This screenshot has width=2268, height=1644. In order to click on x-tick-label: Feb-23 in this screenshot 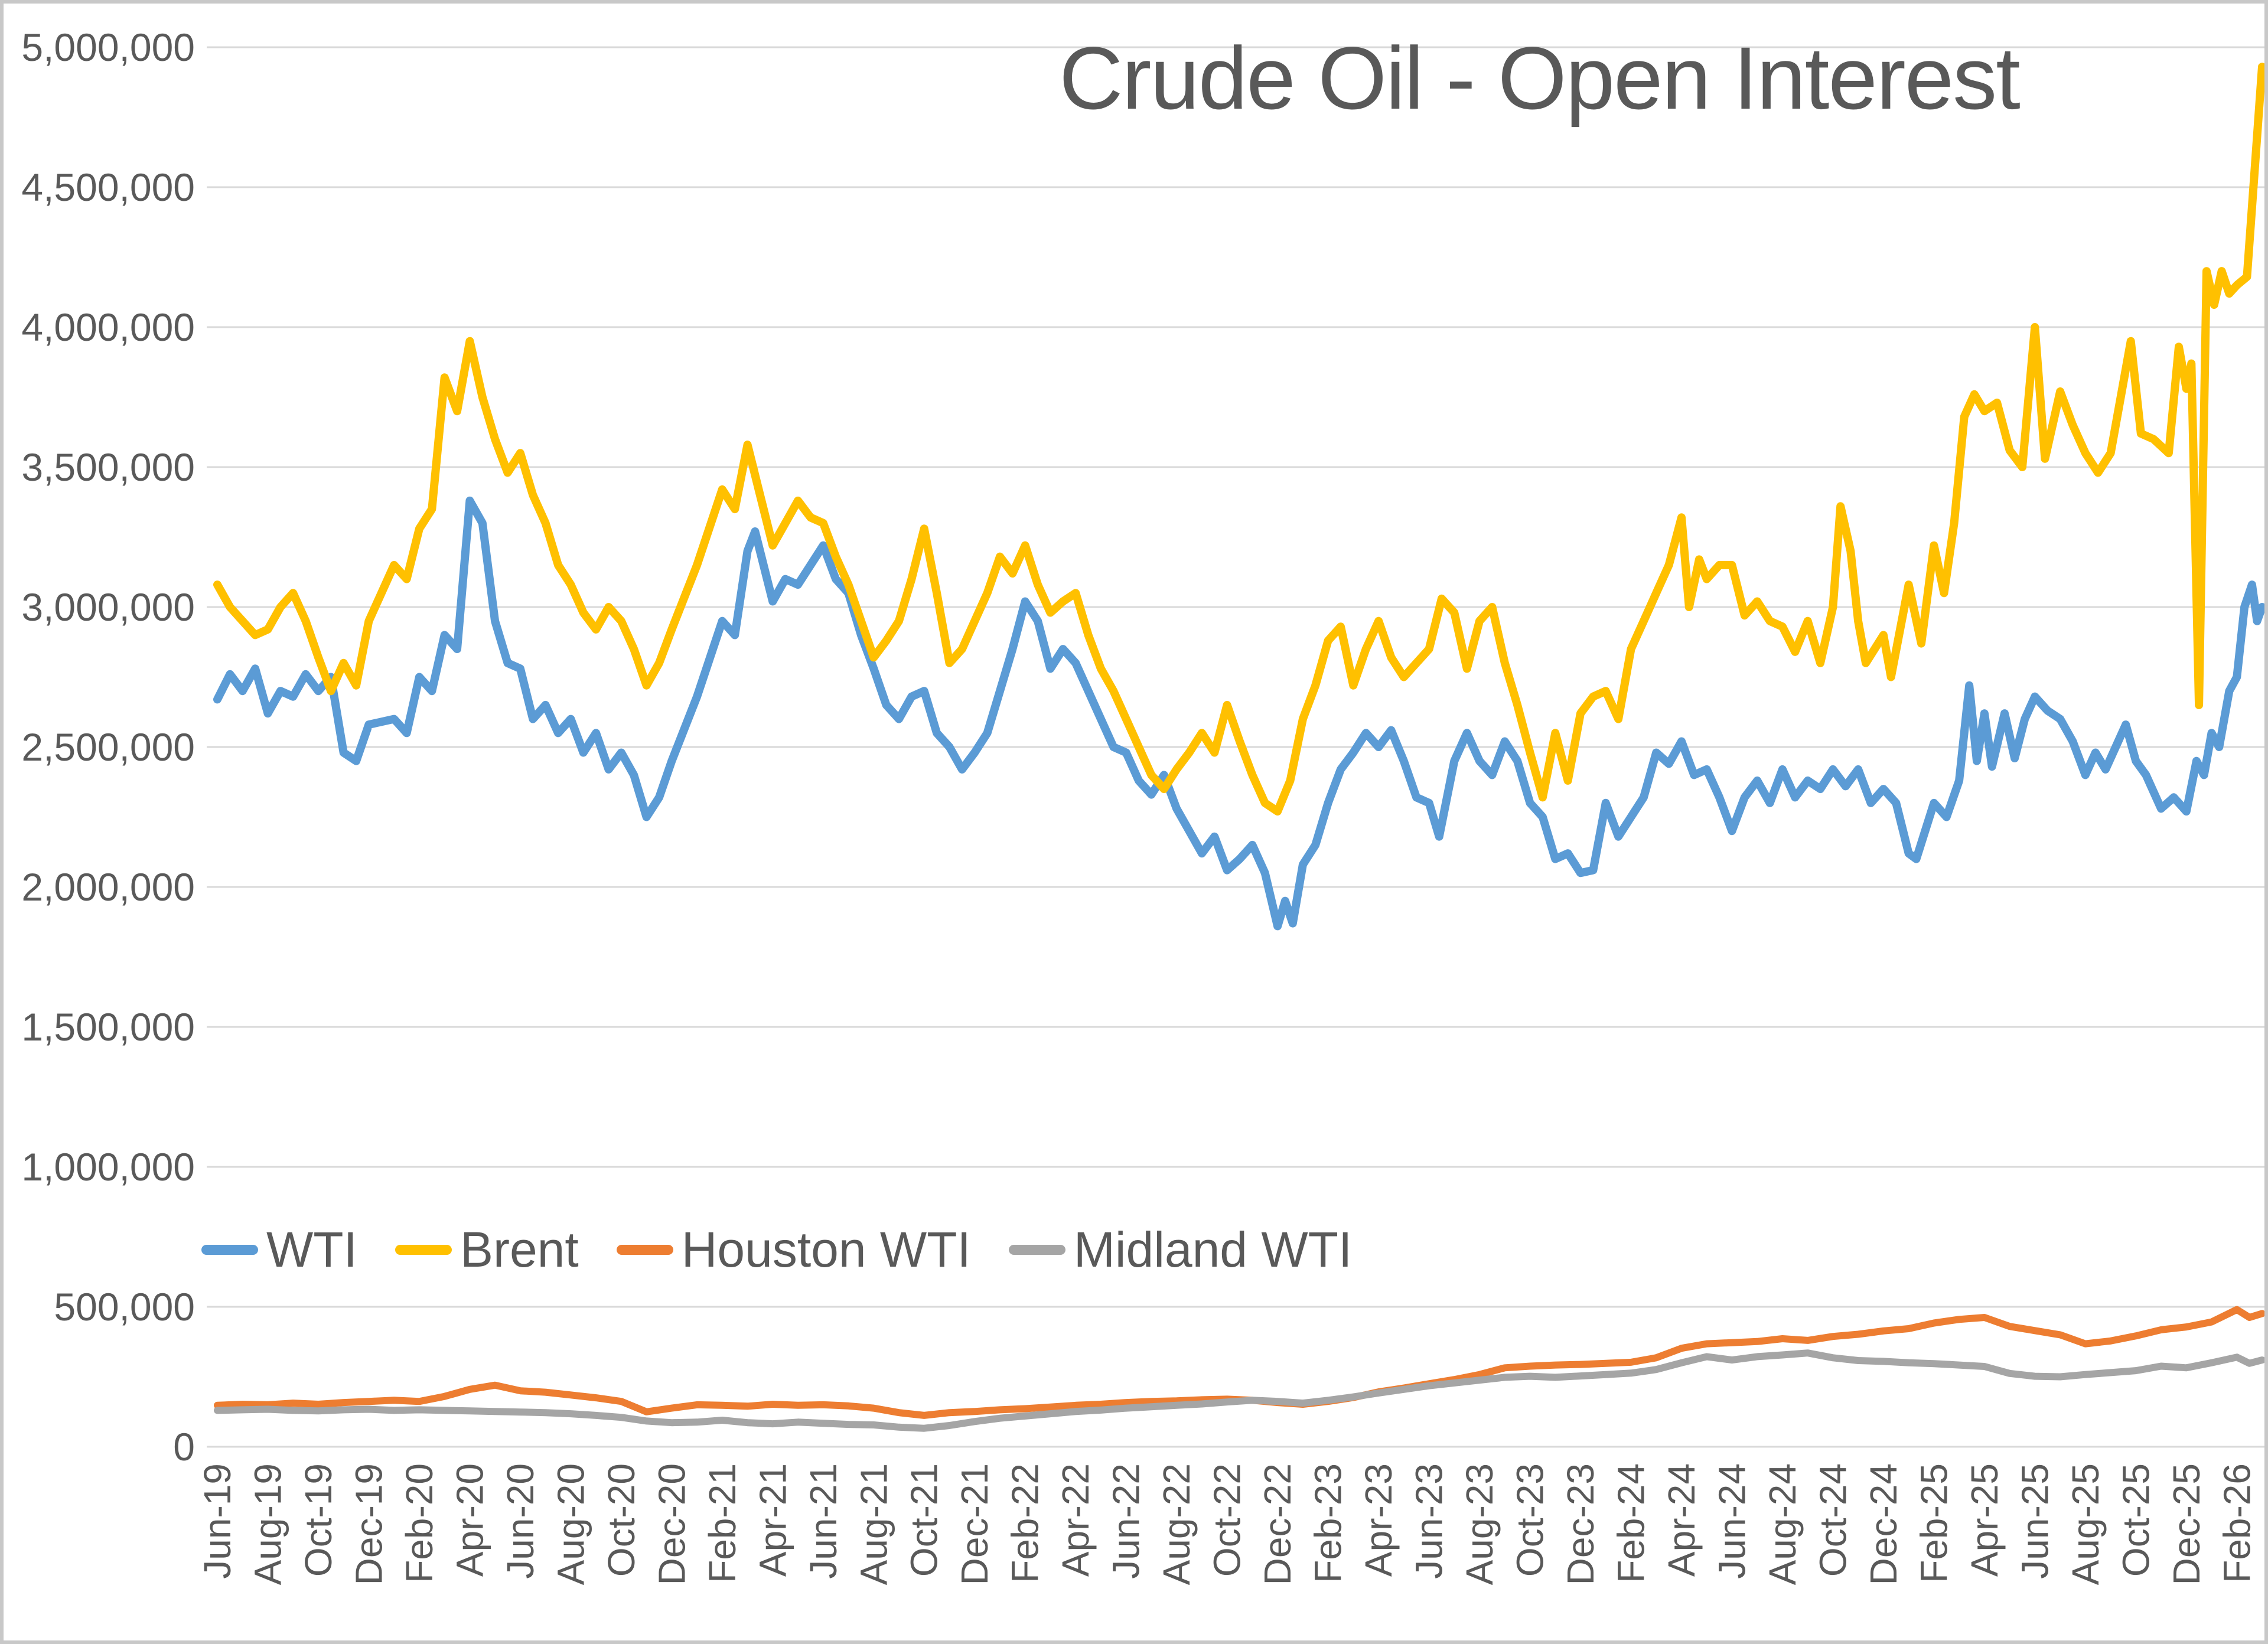, I will do `click(1328, 1523)`.